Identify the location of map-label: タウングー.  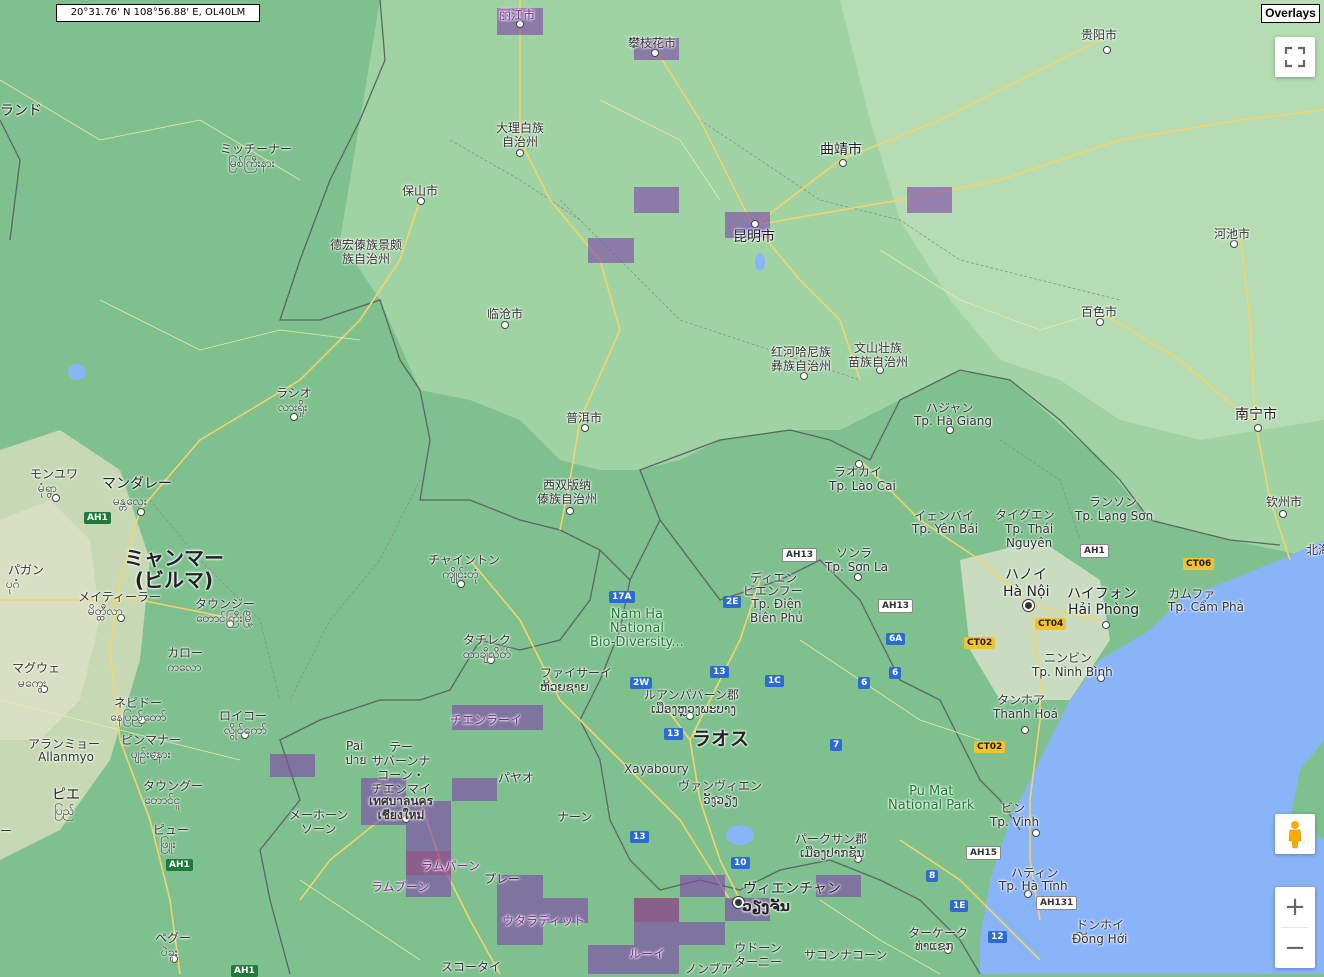
(173, 786).